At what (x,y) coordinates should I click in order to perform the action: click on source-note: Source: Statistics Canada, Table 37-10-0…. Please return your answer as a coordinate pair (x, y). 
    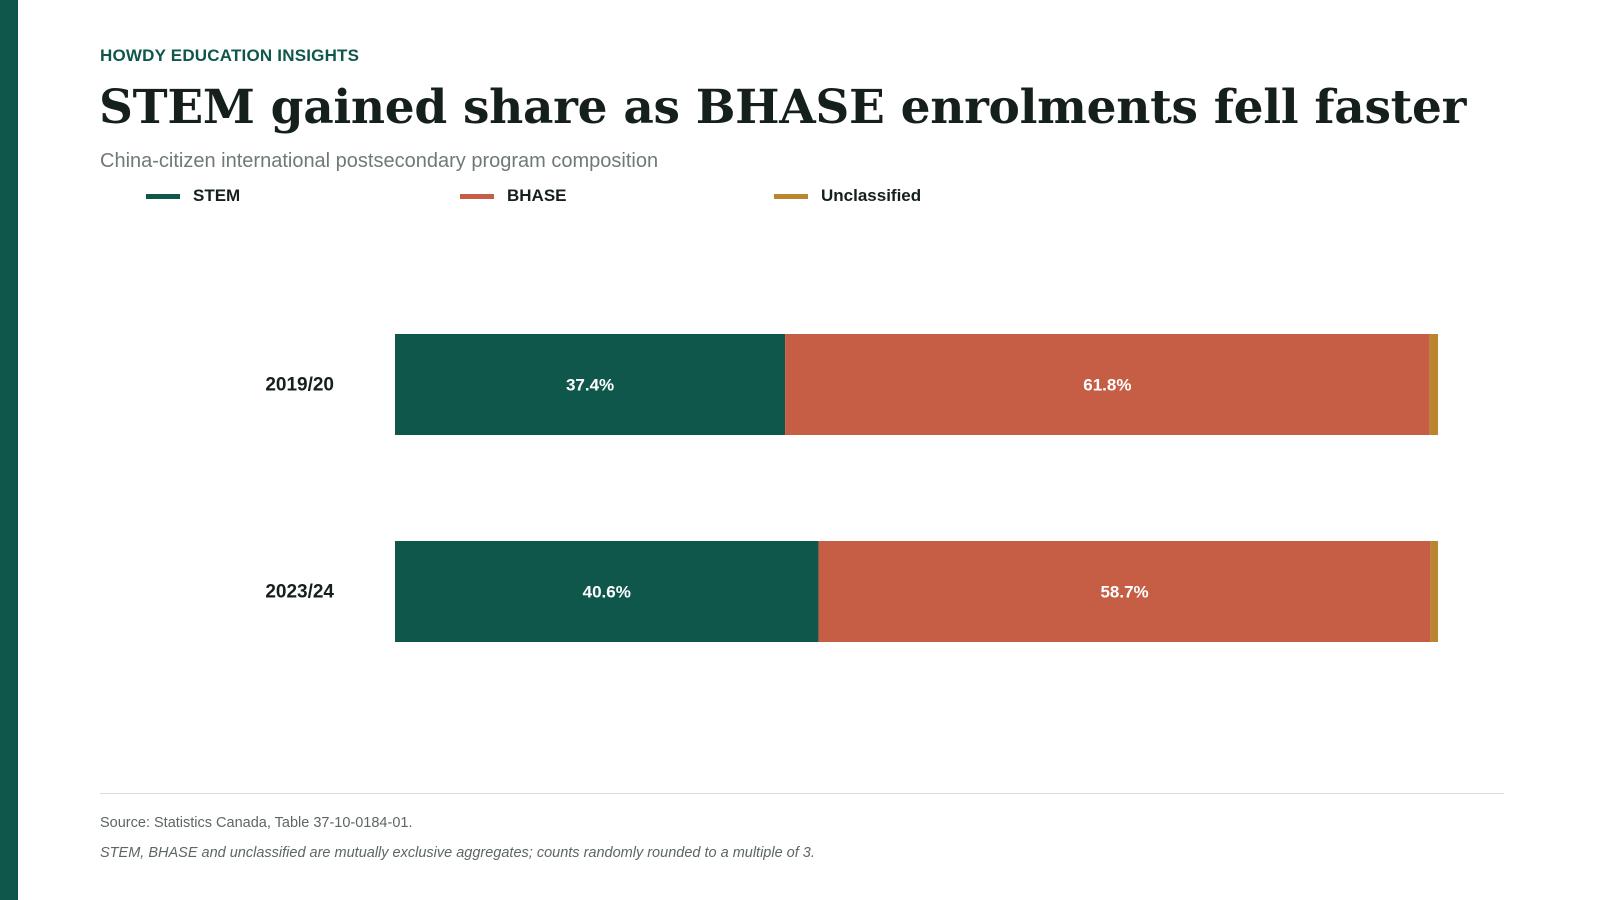
    Looking at the image, I should click on (256, 823).